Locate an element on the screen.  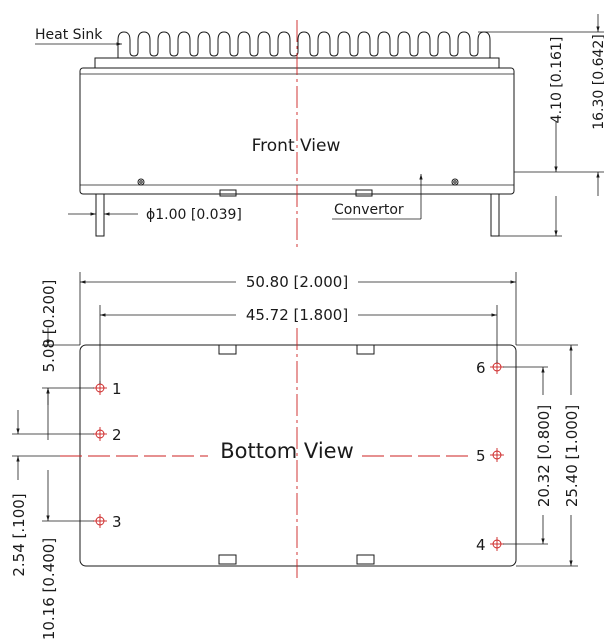
dim-pin-span: 45.72 [1.800] is located at coordinates (297, 315).